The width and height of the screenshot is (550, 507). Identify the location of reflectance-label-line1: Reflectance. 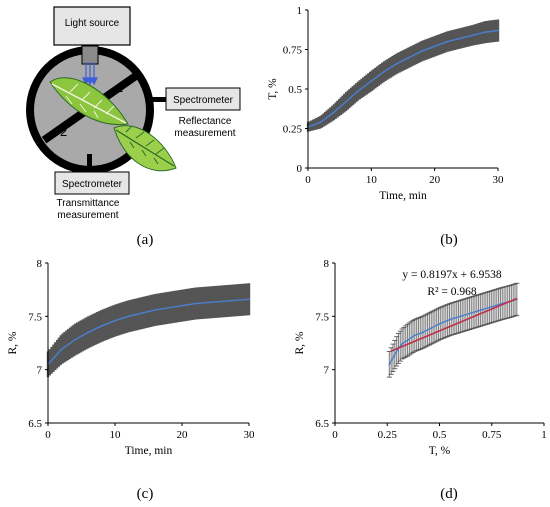
(205, 121).